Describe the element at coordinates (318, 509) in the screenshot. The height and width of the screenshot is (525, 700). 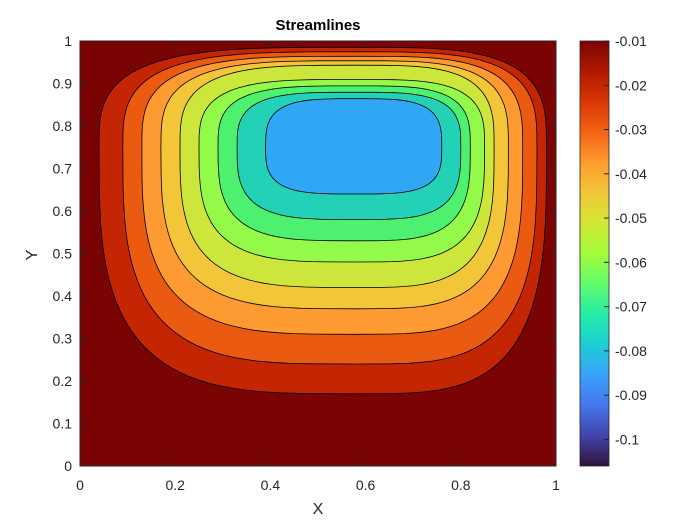
I see `x-axis-label: X` at that location.